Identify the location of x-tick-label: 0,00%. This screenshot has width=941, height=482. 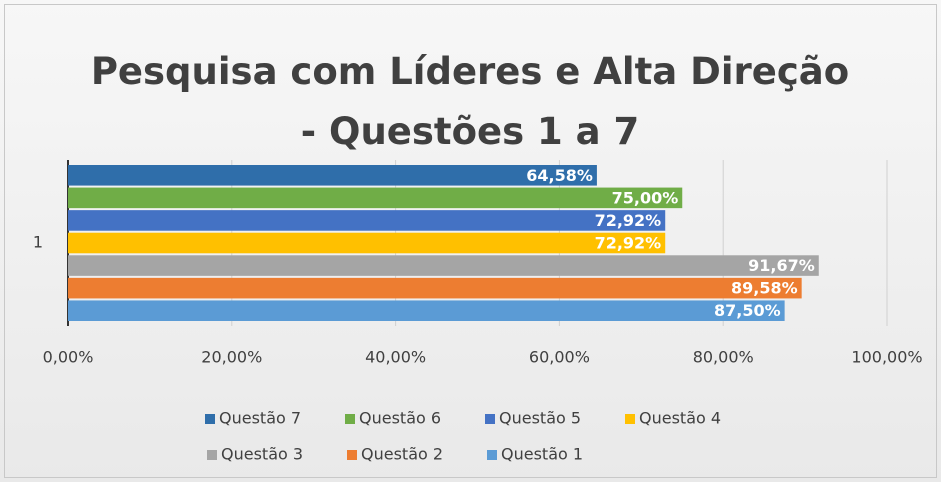
(68, 357).